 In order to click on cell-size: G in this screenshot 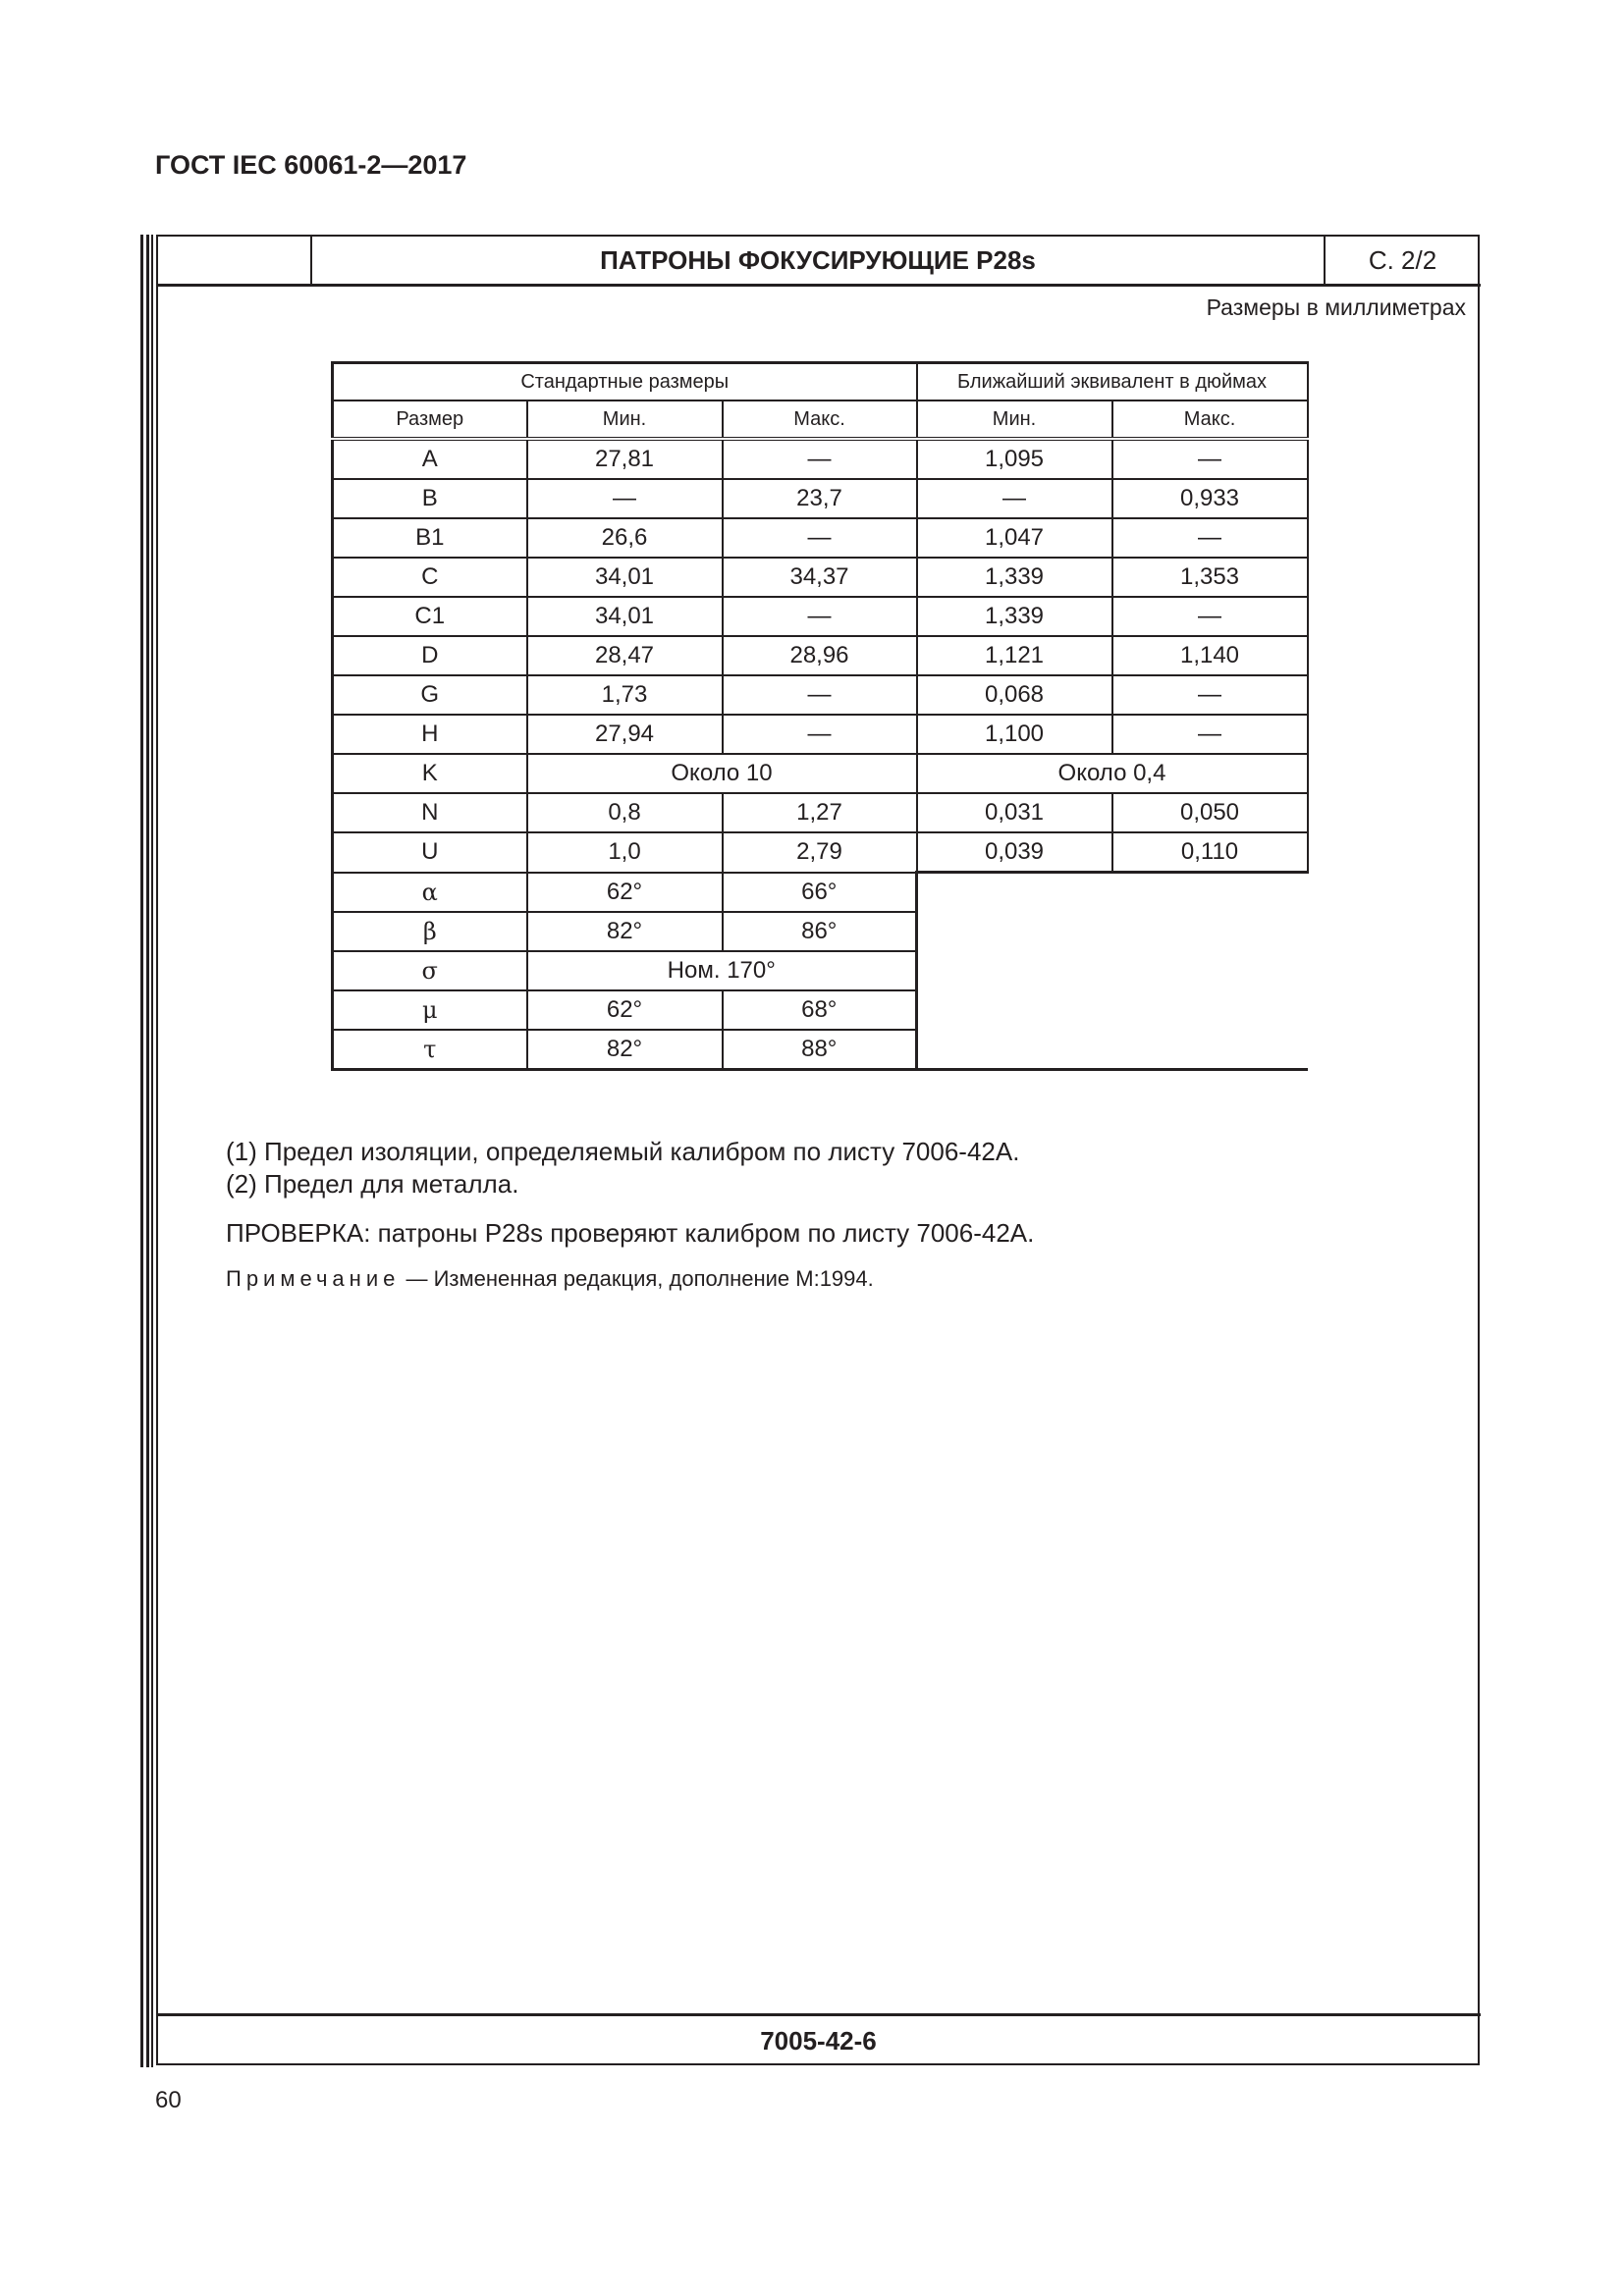, I will do `click(429, 695)`.